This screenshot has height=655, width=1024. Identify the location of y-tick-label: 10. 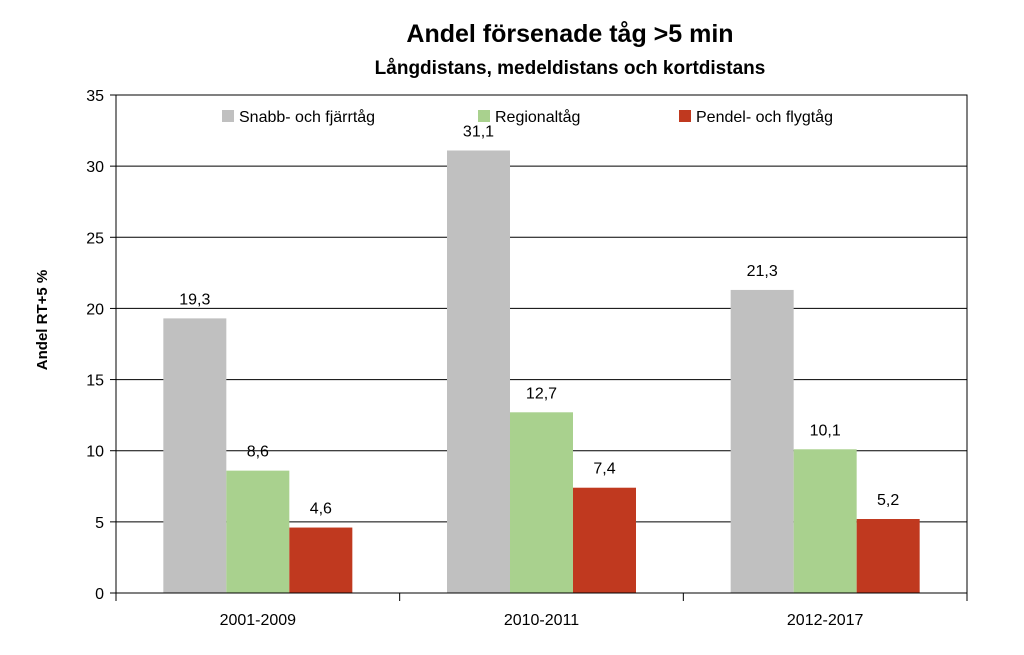
(95, 452).